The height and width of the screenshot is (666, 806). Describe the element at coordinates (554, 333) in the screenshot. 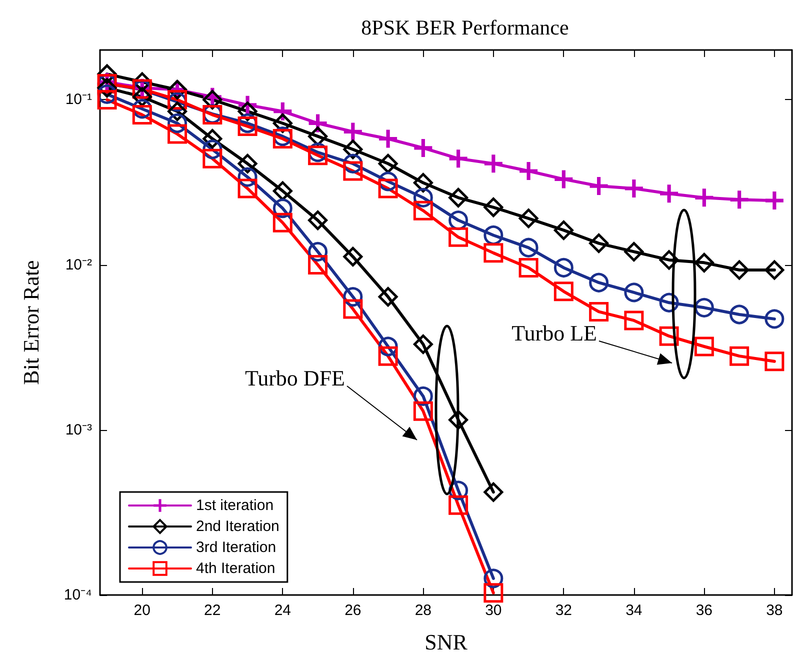

I see `annotation: Turbo LE` at that location.